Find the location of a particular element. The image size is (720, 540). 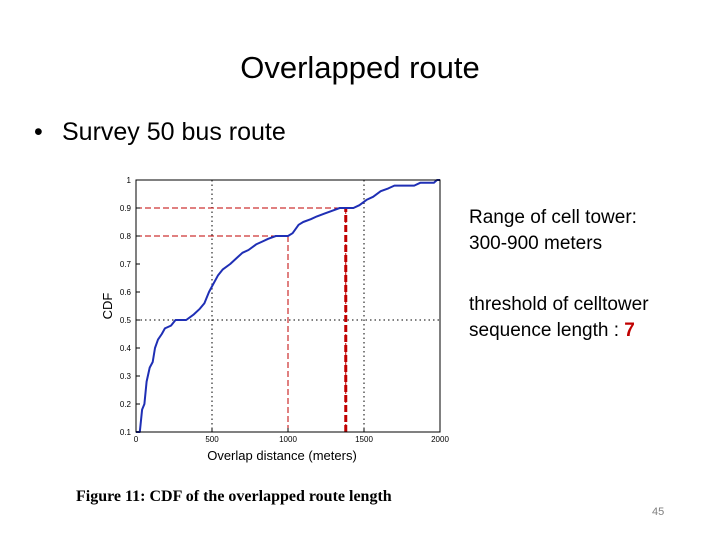

y-tick-label-6: 0.7 is located at coordinates (126, 264).